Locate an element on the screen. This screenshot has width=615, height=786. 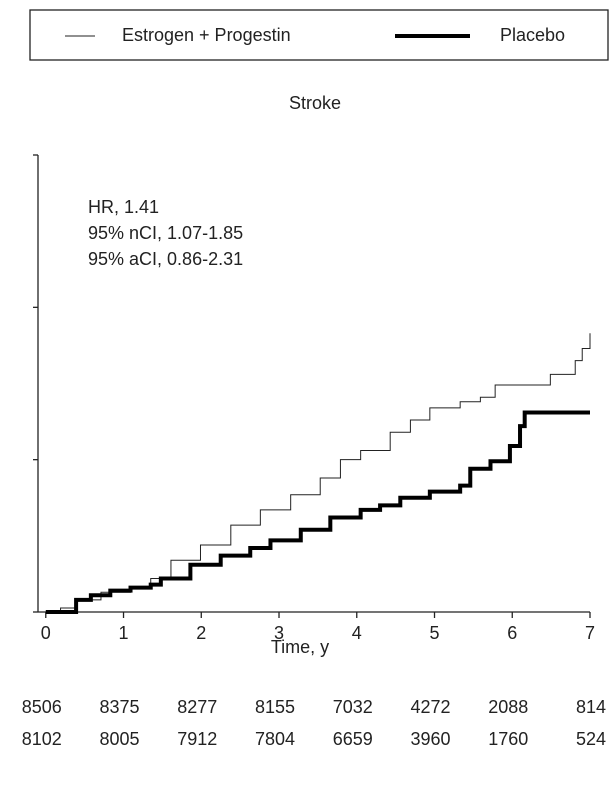
chart-title: Stroke is located at coordinates (315, 103).